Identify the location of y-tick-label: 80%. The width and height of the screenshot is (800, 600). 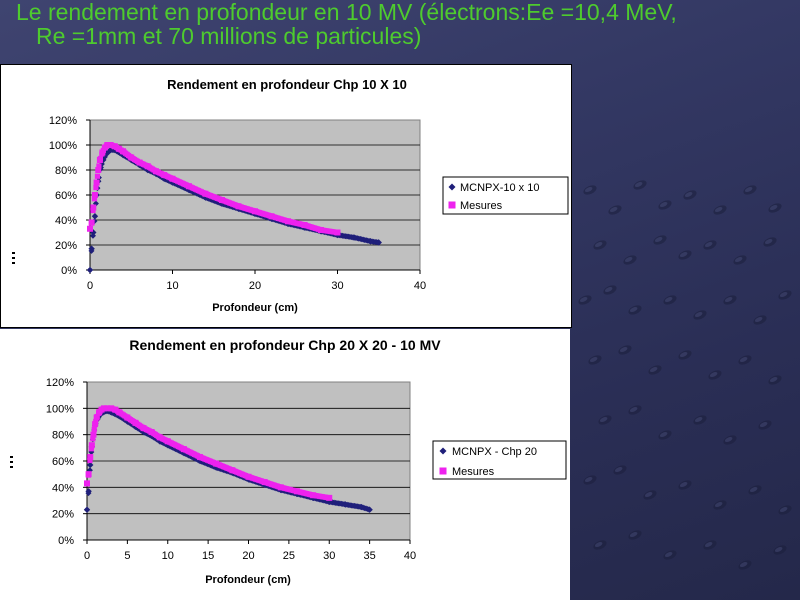
(63, 436).